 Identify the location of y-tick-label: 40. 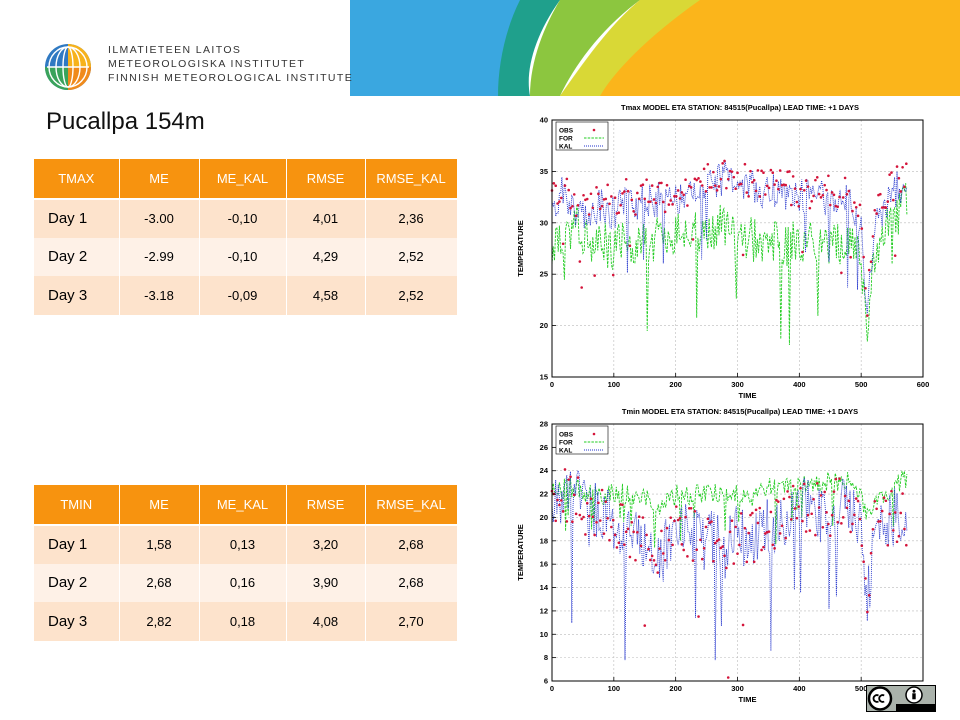
(544, 120).